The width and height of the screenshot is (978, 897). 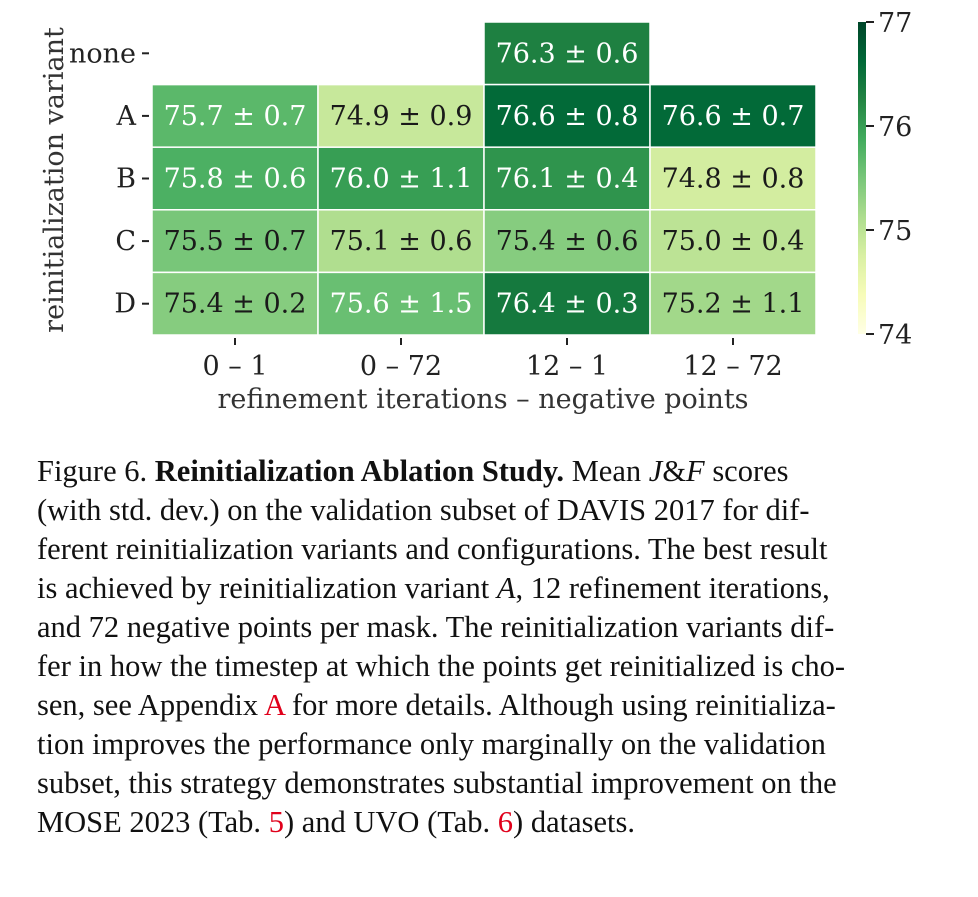 I want to click on row-tick-label: D, so click(x=125, y=304).